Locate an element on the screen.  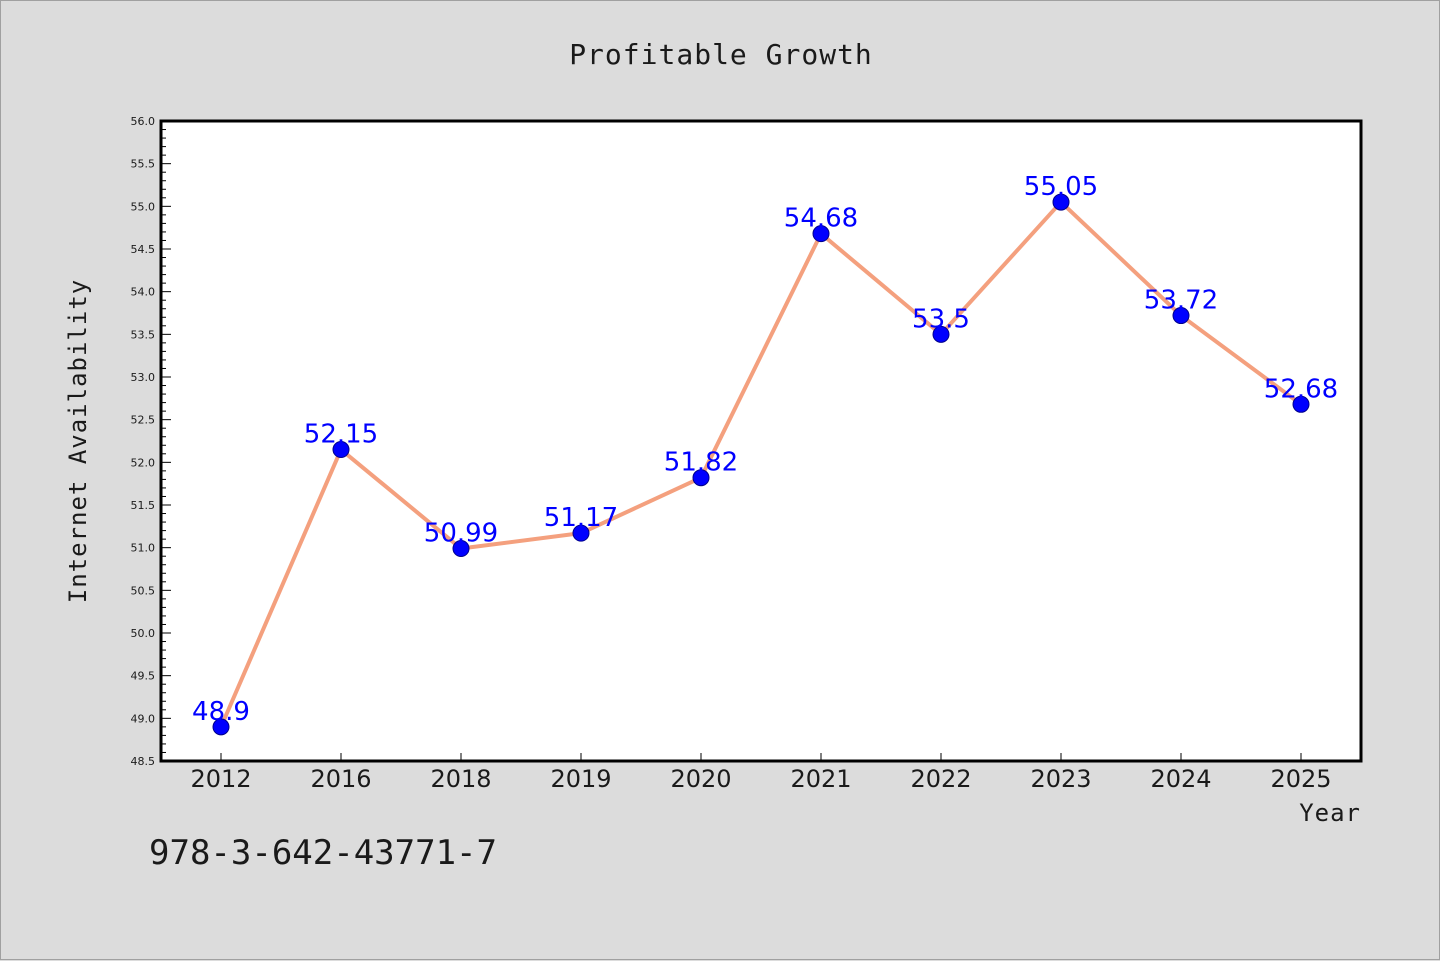
x-tick-label: 2020 is located at coordinates (700, 779).